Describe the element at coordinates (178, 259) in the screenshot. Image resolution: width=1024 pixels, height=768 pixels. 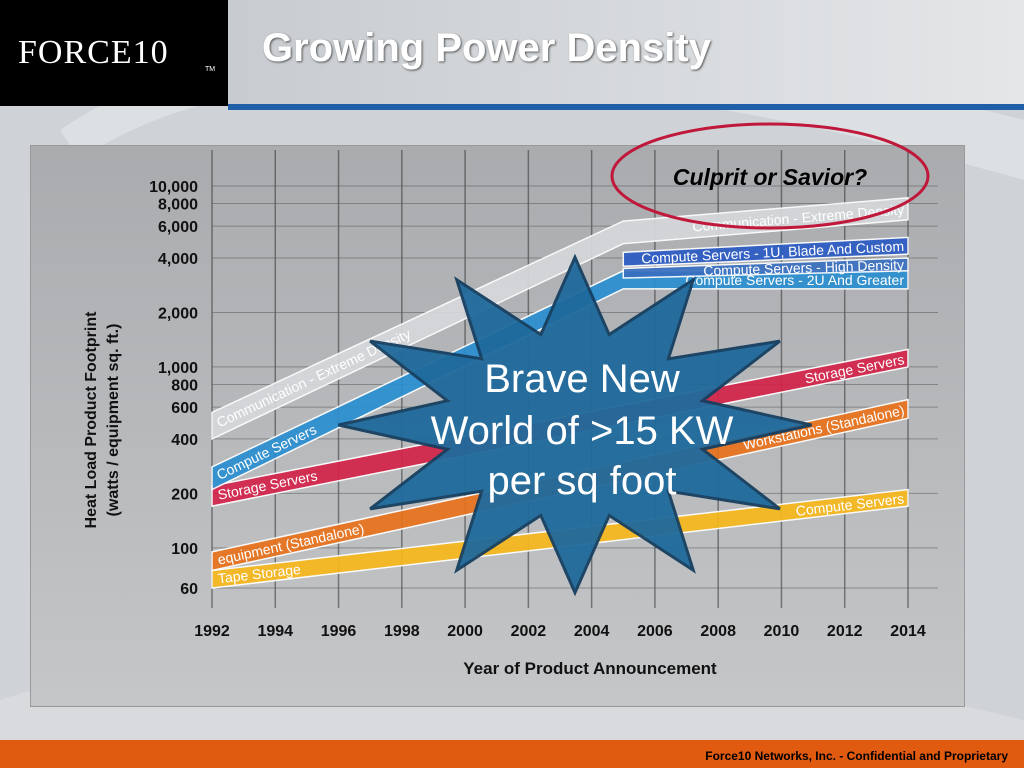
I see `y-tick-8: 4,000` at that location.